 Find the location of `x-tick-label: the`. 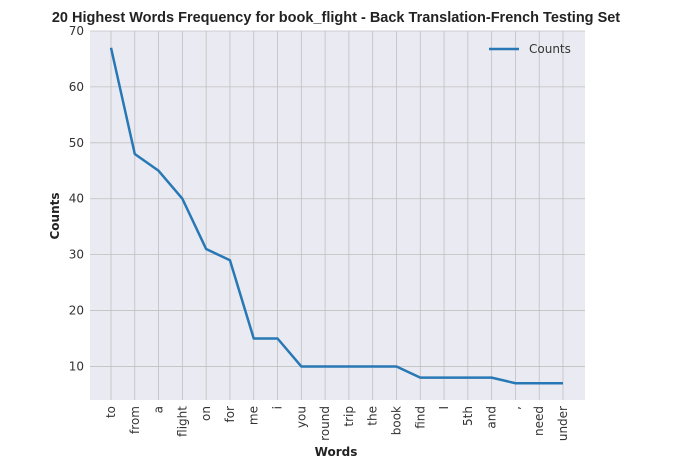

x-tick-label: the is located at coordinates (373, 416).